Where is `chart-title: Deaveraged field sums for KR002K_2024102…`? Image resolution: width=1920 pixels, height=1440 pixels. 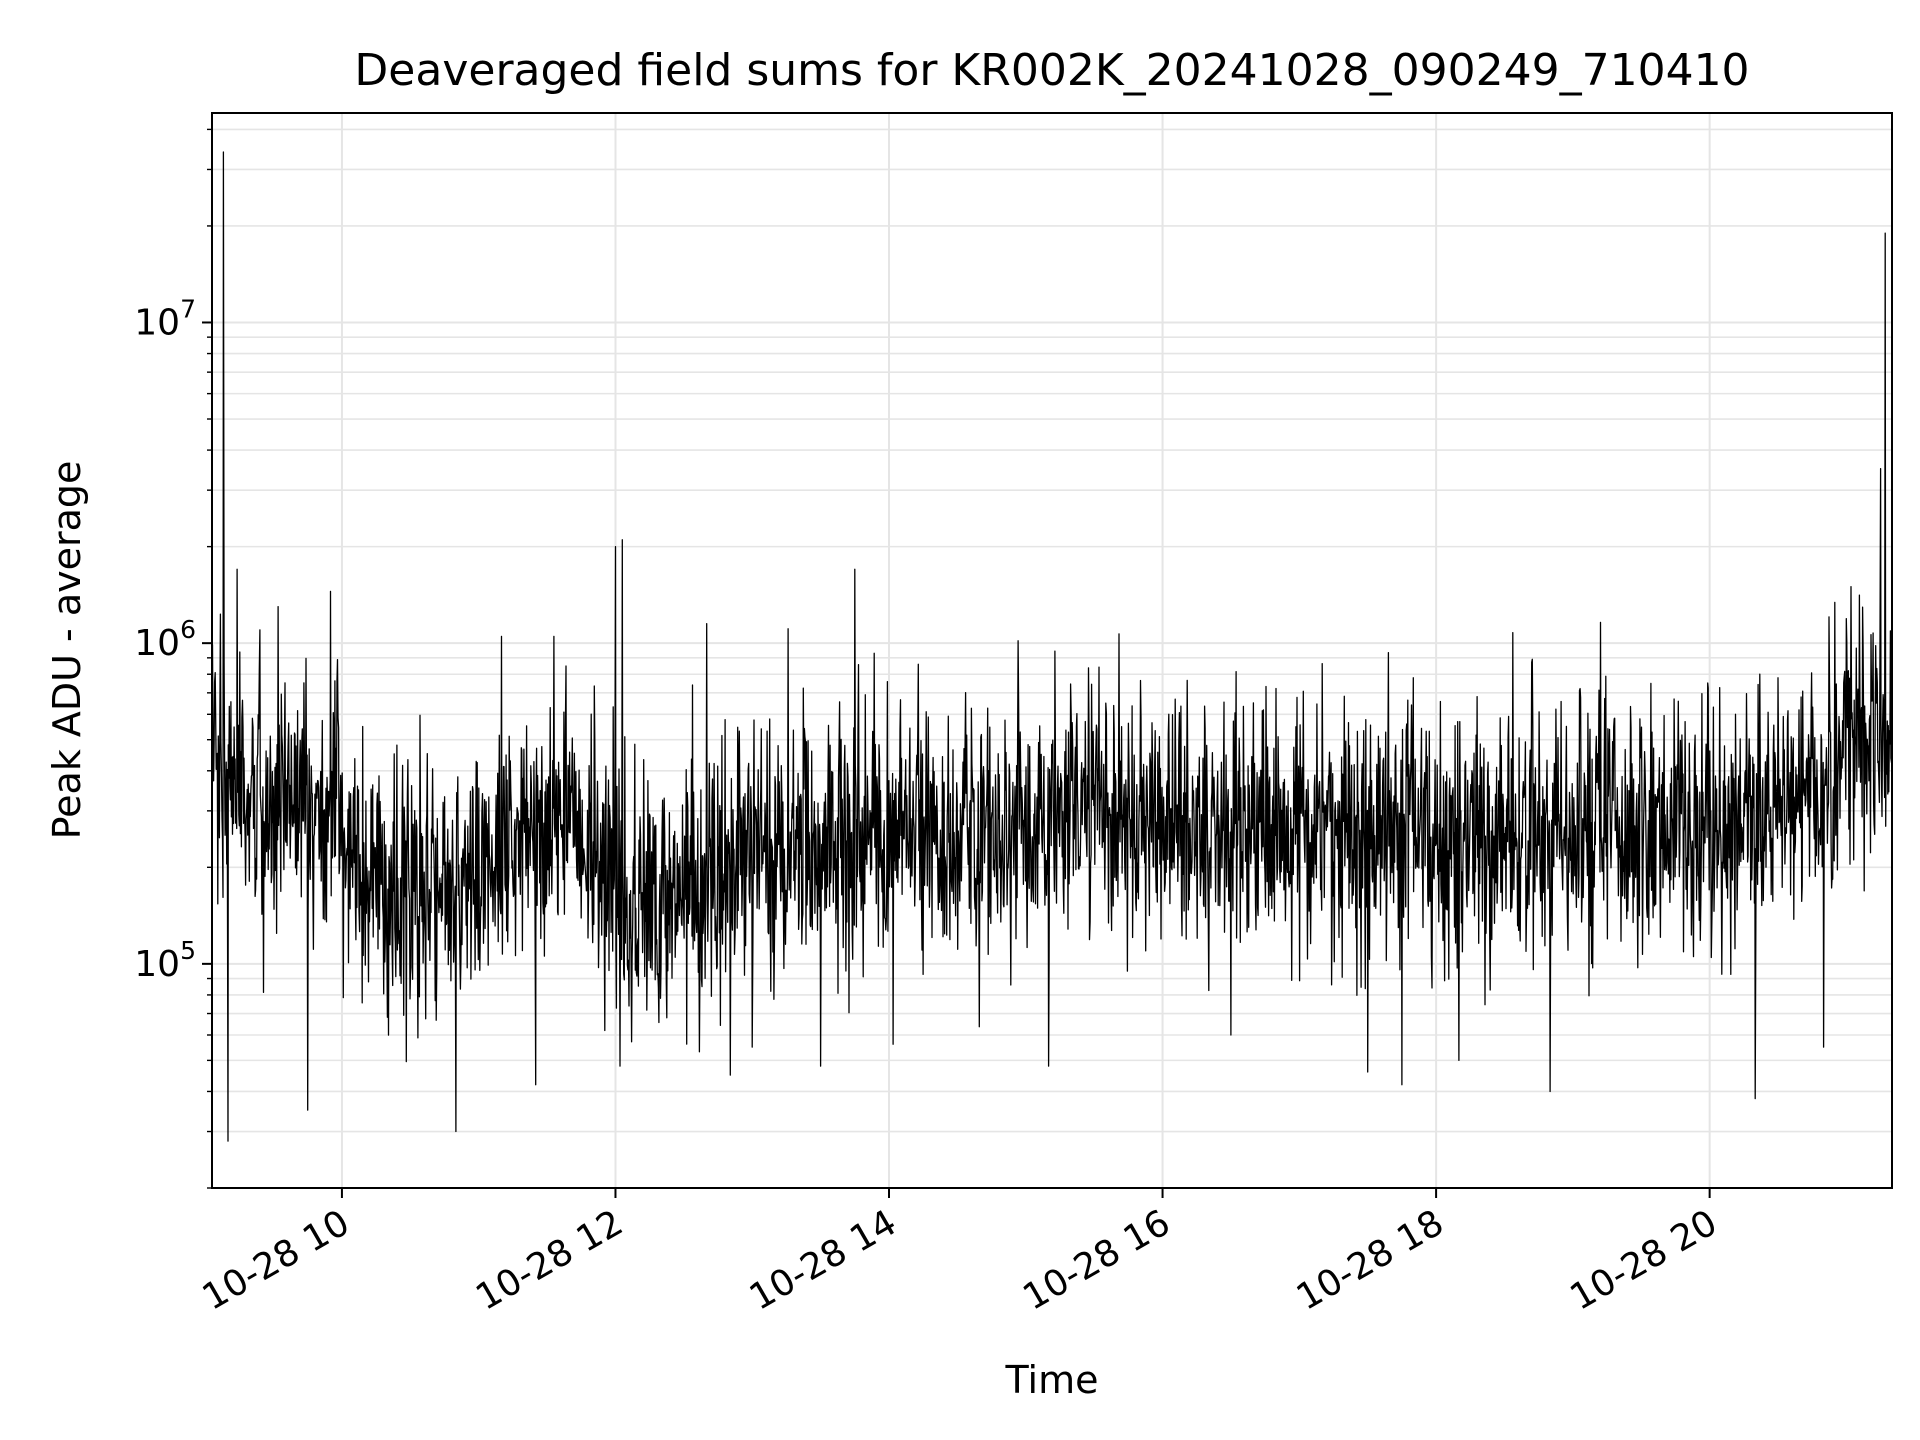 chart-title: Deaveraged field sums for KR002K_2024102… is located at coordinates (1051, 70).